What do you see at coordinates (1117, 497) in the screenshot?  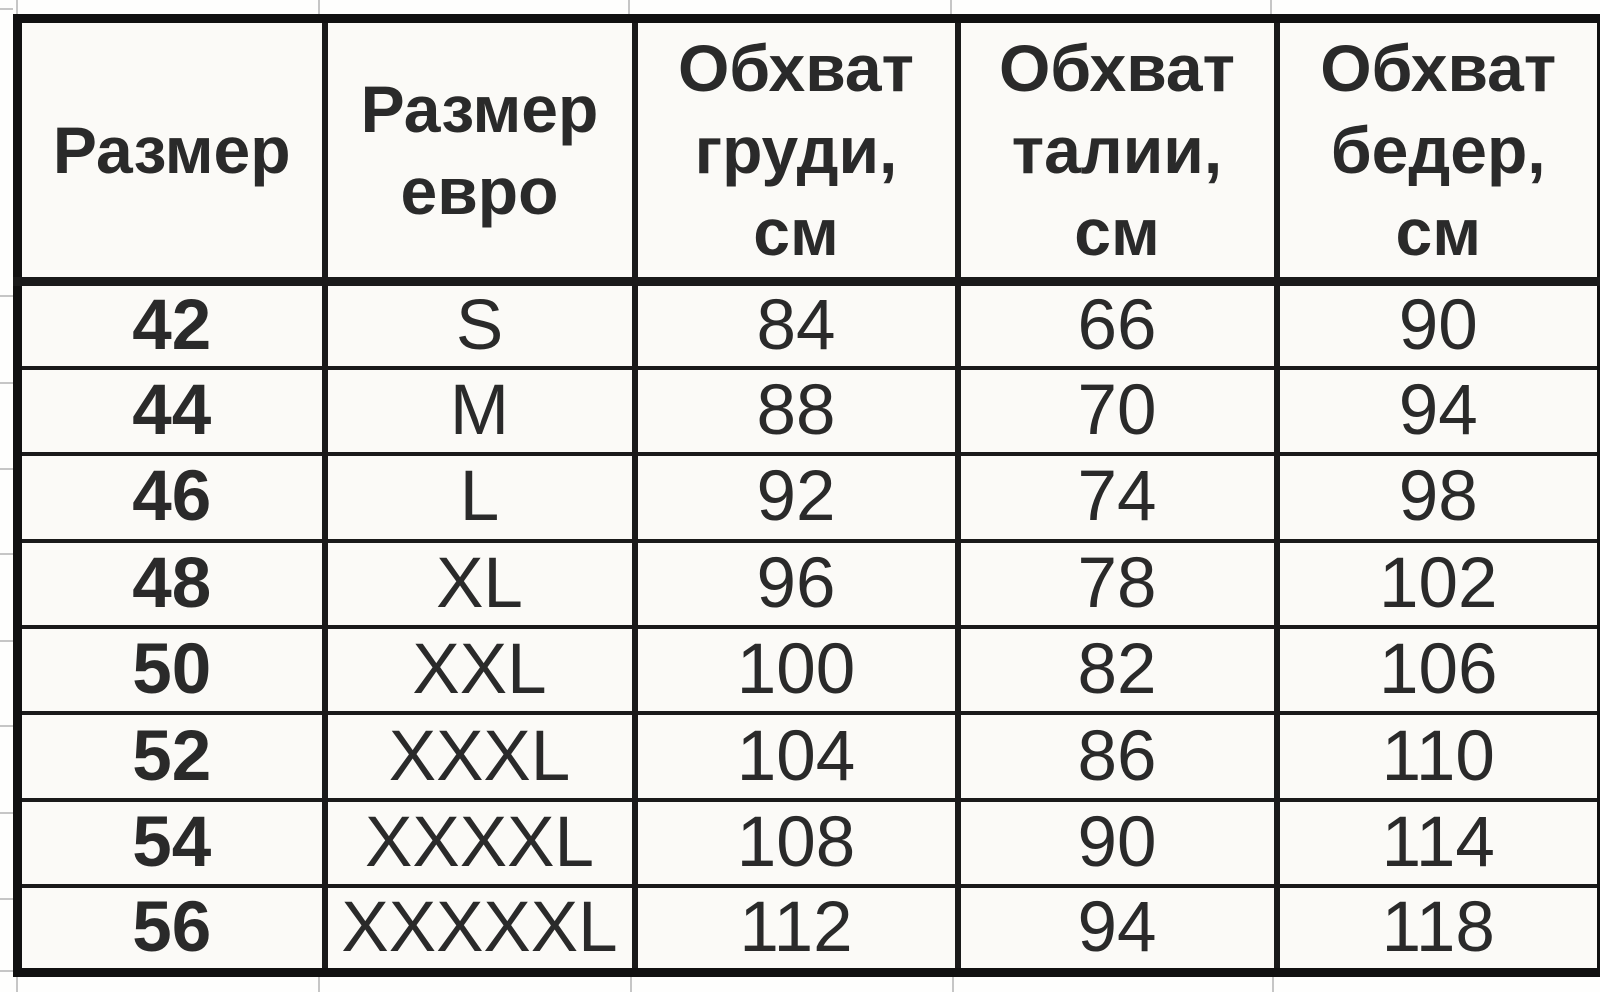 I see `cell-waist: 74` at bounding box center [1117, 497].